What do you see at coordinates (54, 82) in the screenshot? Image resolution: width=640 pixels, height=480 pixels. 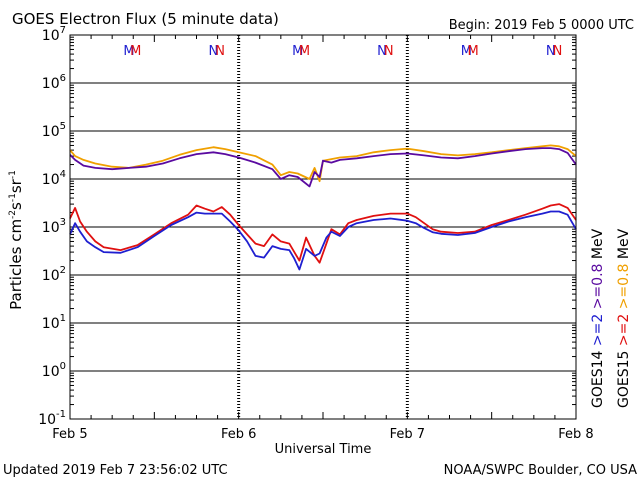 I see `y-tick-label: 10⁶` at bounding box center [54, 82].